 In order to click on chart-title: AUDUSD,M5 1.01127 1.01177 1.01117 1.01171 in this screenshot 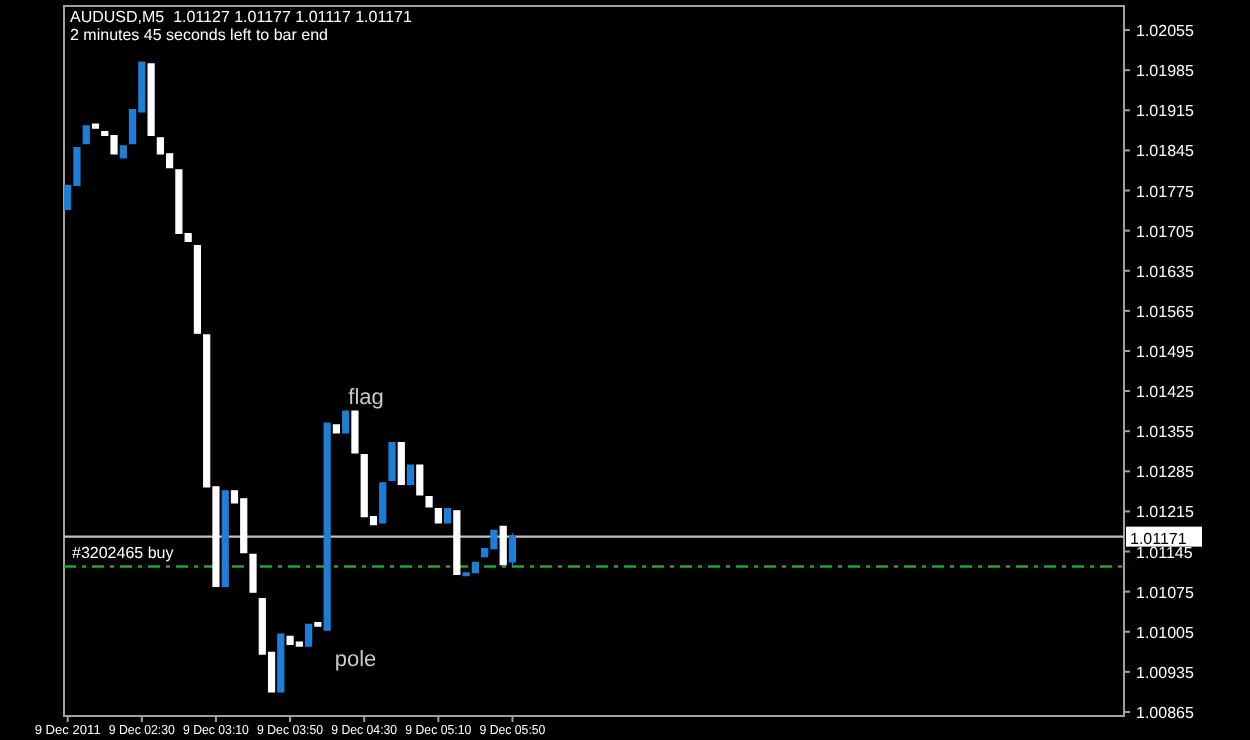, I will do `click(241, 17)`.